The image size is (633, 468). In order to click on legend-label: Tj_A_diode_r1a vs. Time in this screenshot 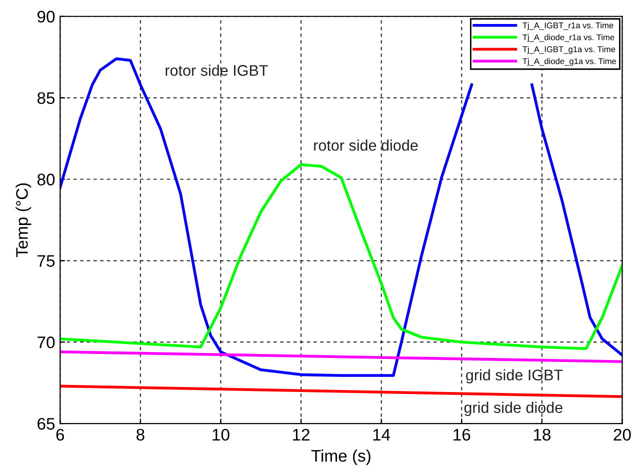, I will do `click(568, 38)`.